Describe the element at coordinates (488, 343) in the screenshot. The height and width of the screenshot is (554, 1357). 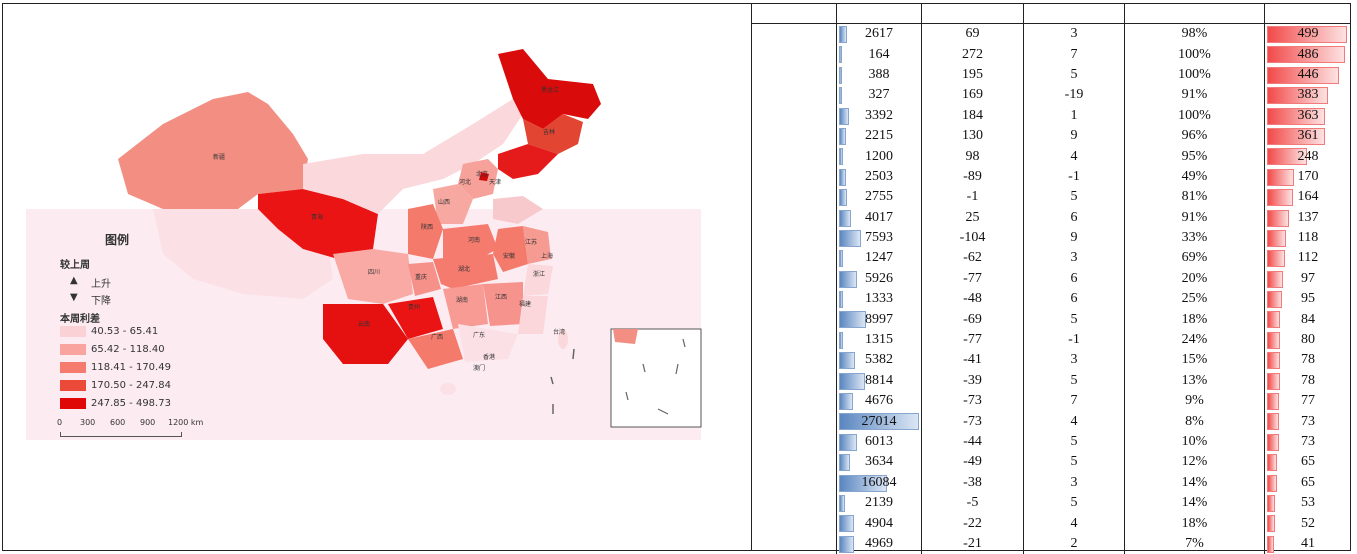
I see `province-guangdong` at that location.